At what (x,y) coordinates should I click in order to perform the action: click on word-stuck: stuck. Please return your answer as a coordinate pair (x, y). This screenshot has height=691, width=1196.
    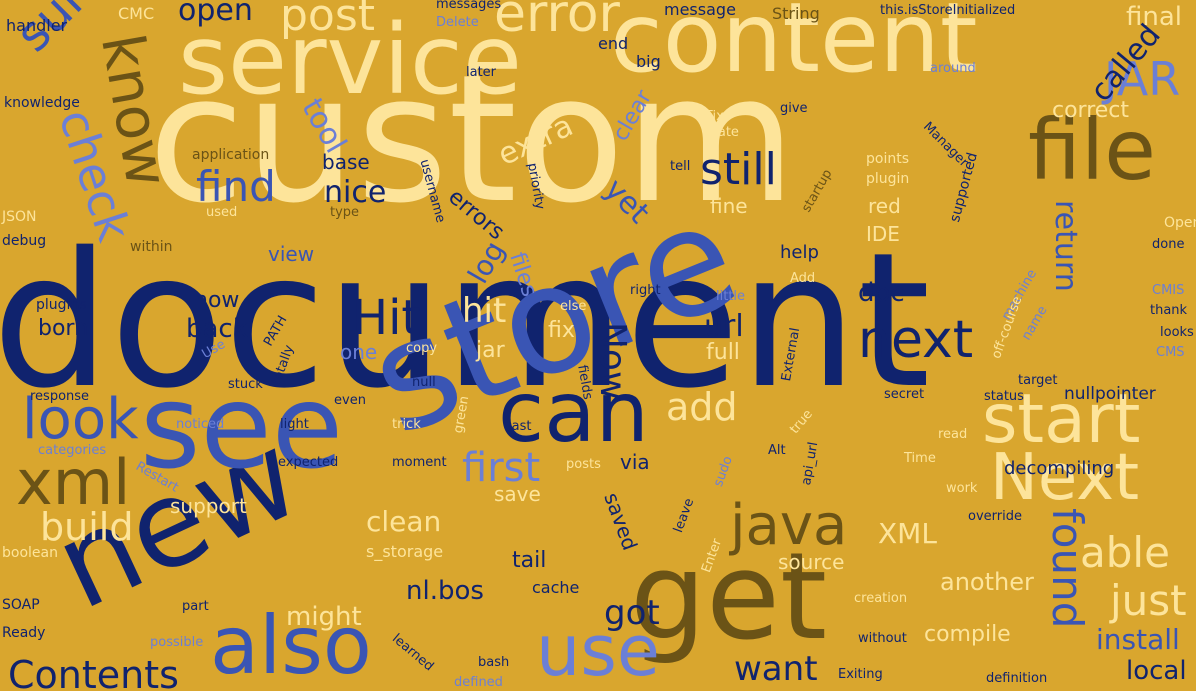
    Looking at the image, I should click on (245, 384).